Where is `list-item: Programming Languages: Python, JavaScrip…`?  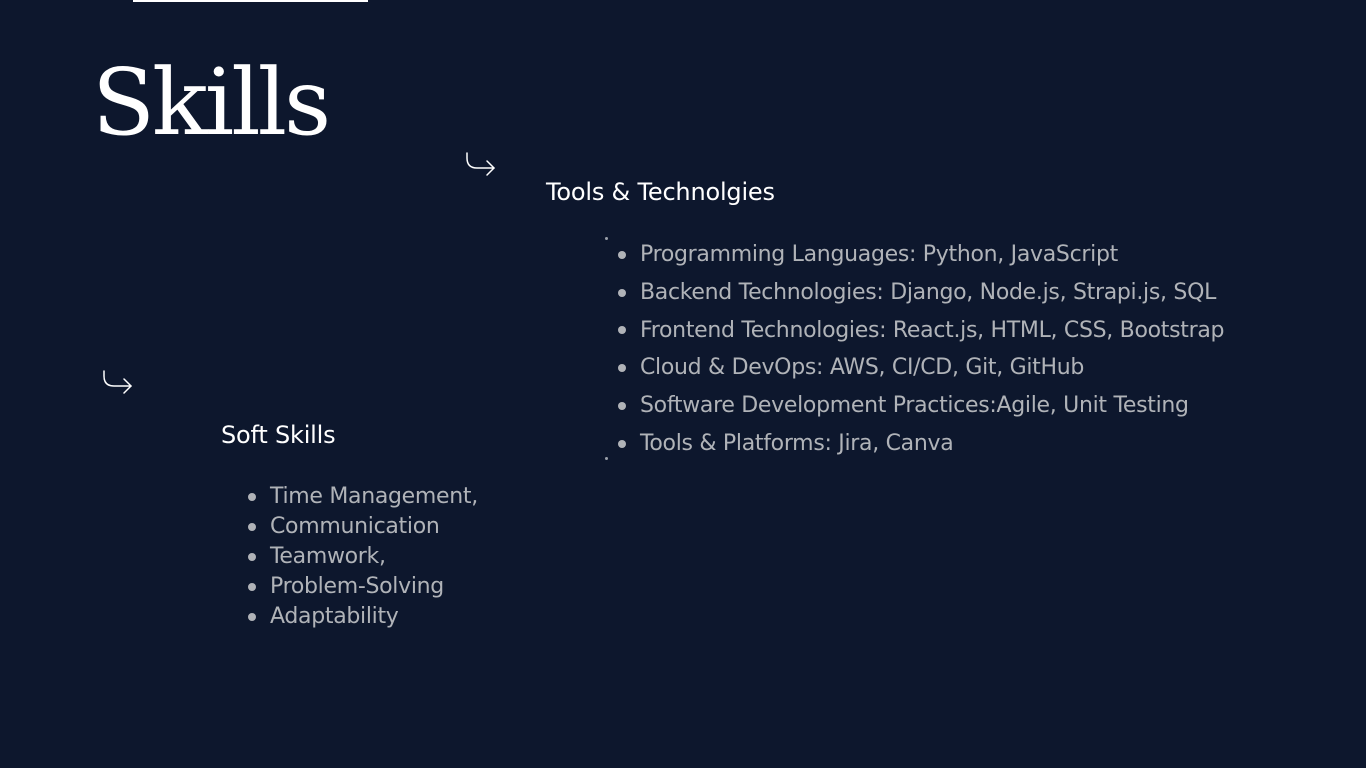 list-item: Programming Languages: Python, JavaScrip… is located at coordinates (920, 255).